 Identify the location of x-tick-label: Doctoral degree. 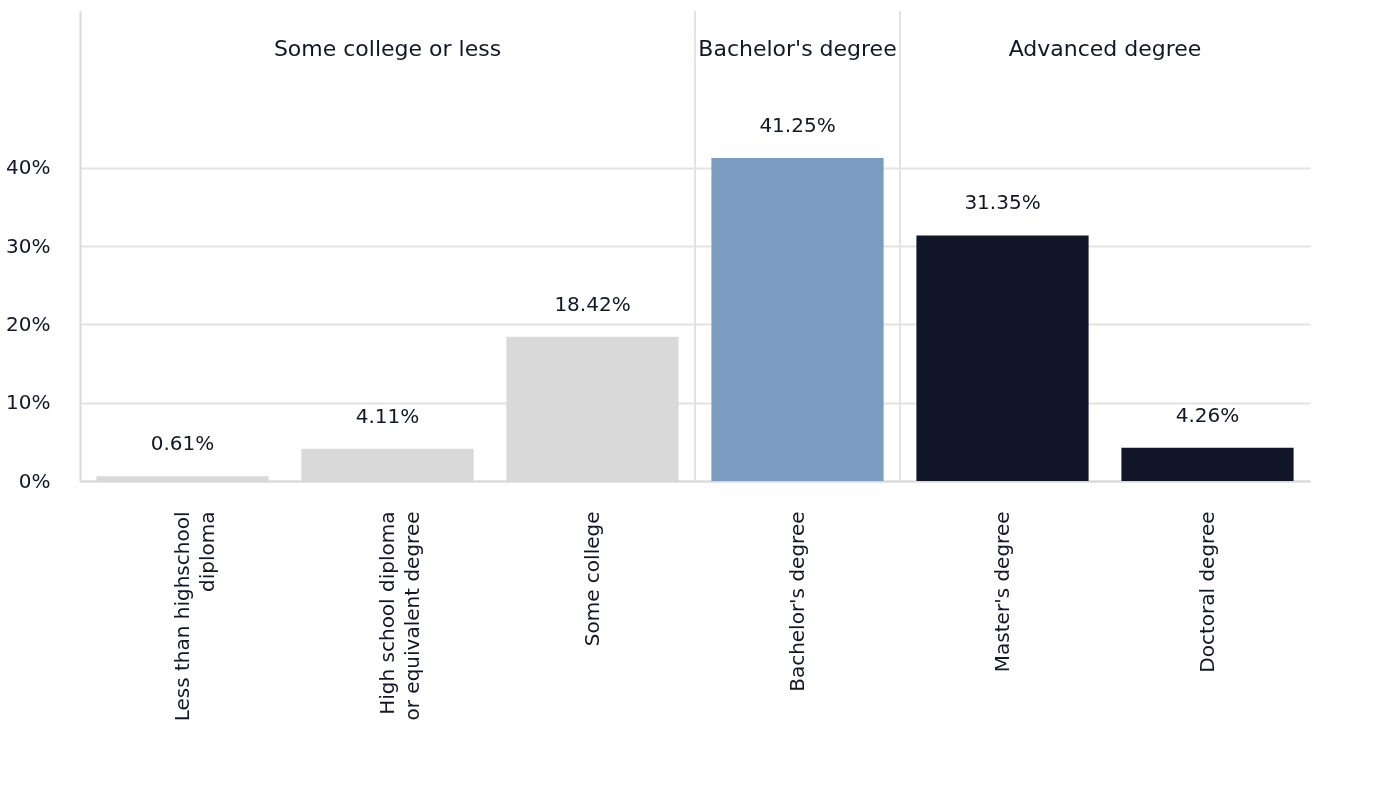
(1207, 592).